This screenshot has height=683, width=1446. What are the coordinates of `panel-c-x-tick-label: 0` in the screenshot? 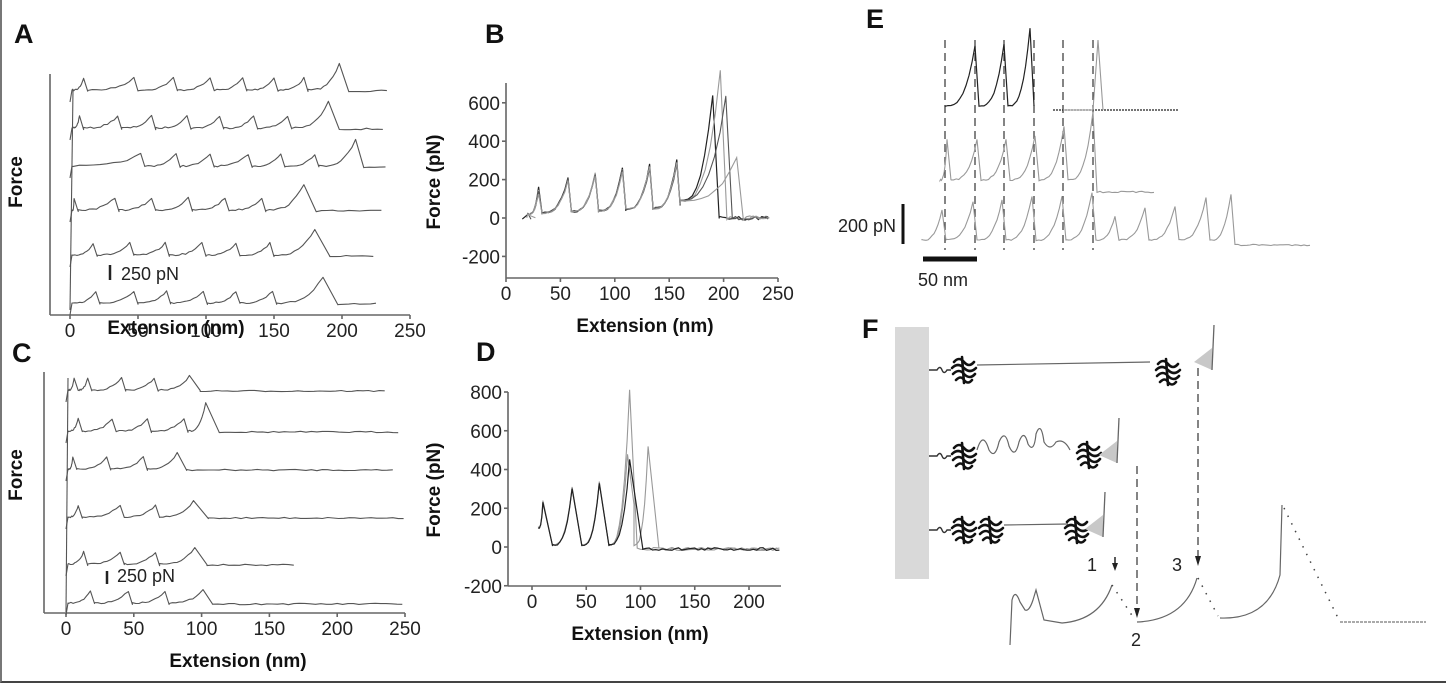 It's located at (66, 629).